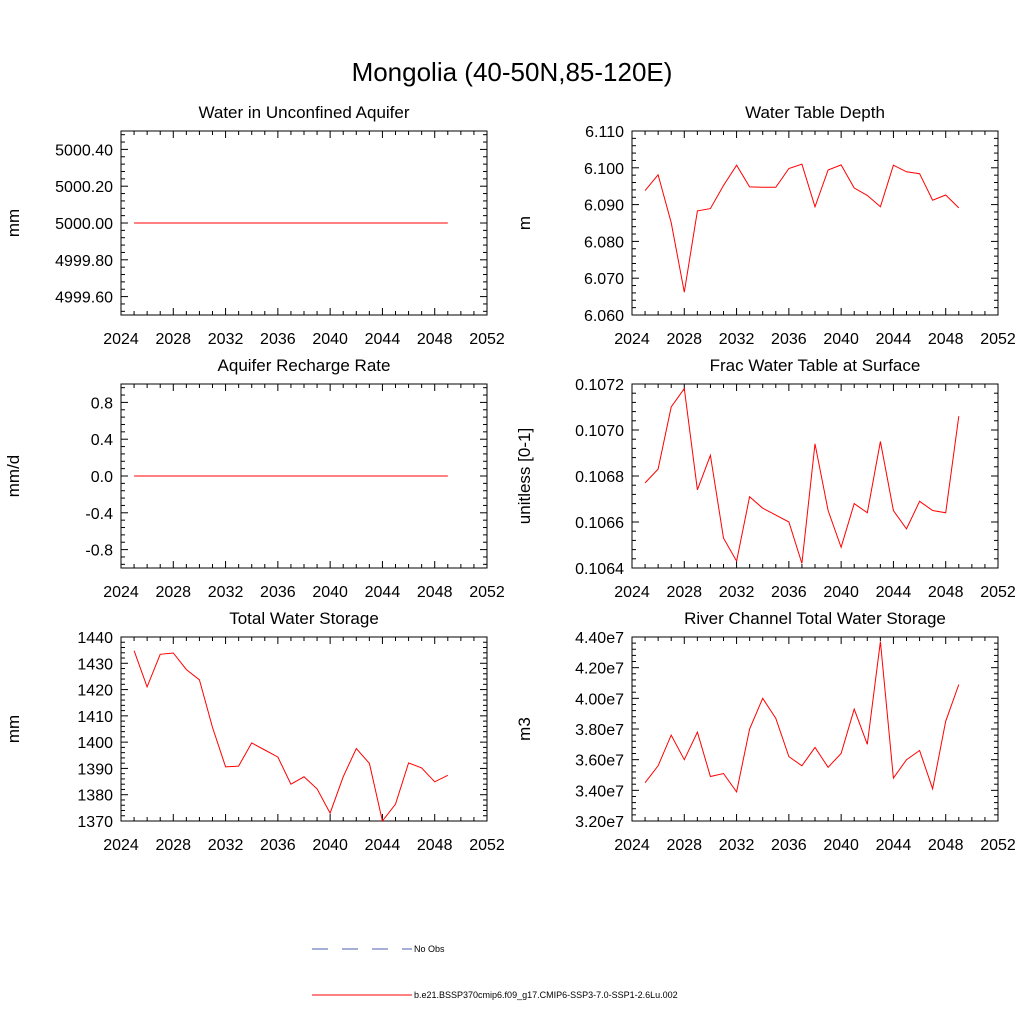 Image resolution: width=1024 pixels, height=1024 pixels. Describe the element at coordinates (84, 150) in the screenshot. I see `y-tick-label: 5000.40` at that location.